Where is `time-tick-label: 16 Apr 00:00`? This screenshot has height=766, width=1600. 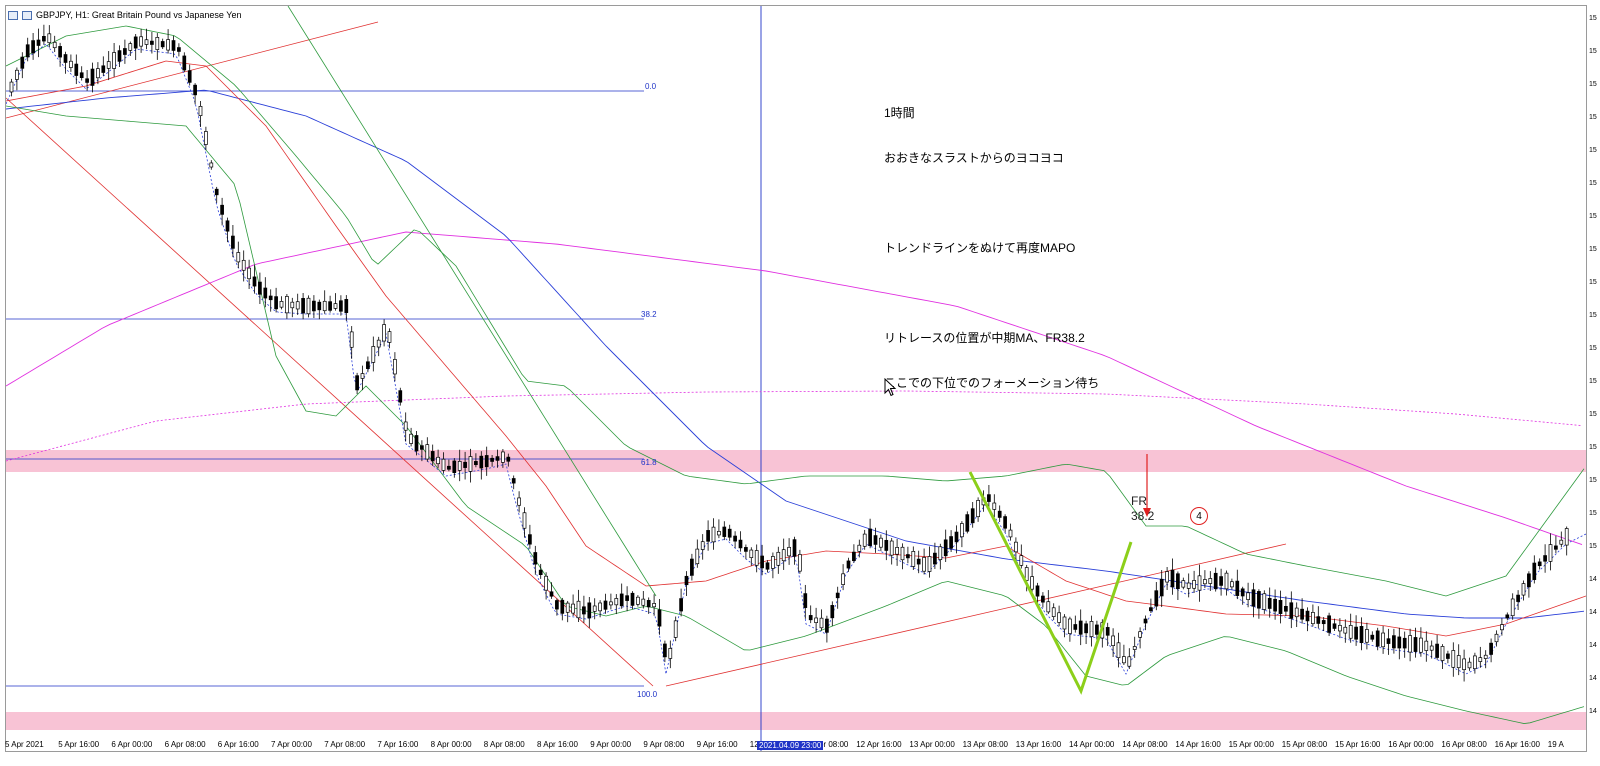
time-tick-label: 16 Apr 00:00 is located at coordinates (1411, 744).